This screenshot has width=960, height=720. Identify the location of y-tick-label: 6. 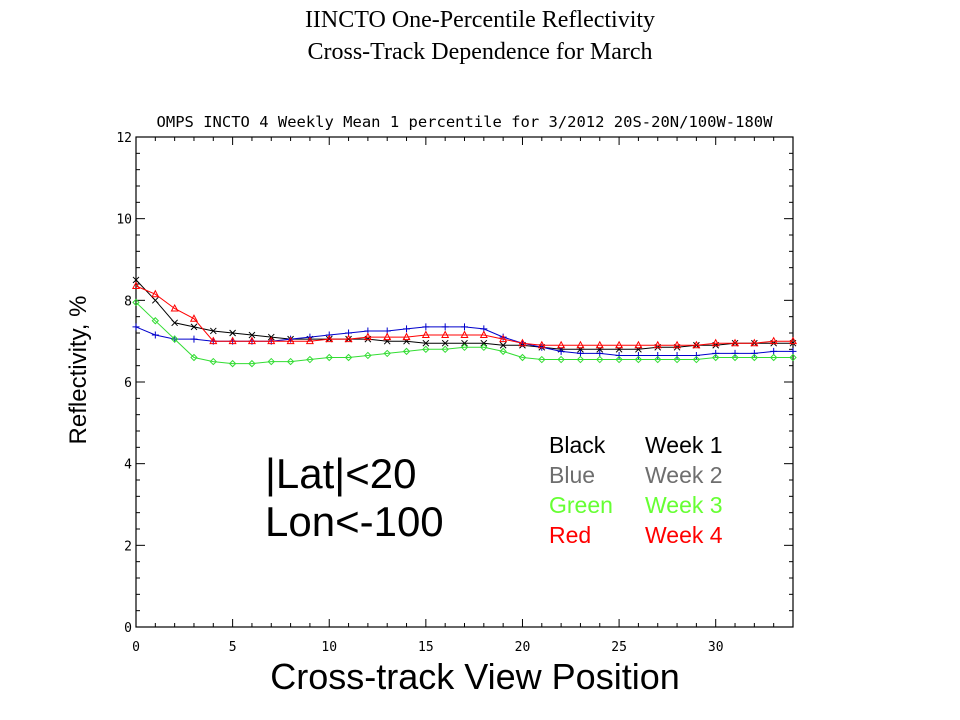
(128, 383).